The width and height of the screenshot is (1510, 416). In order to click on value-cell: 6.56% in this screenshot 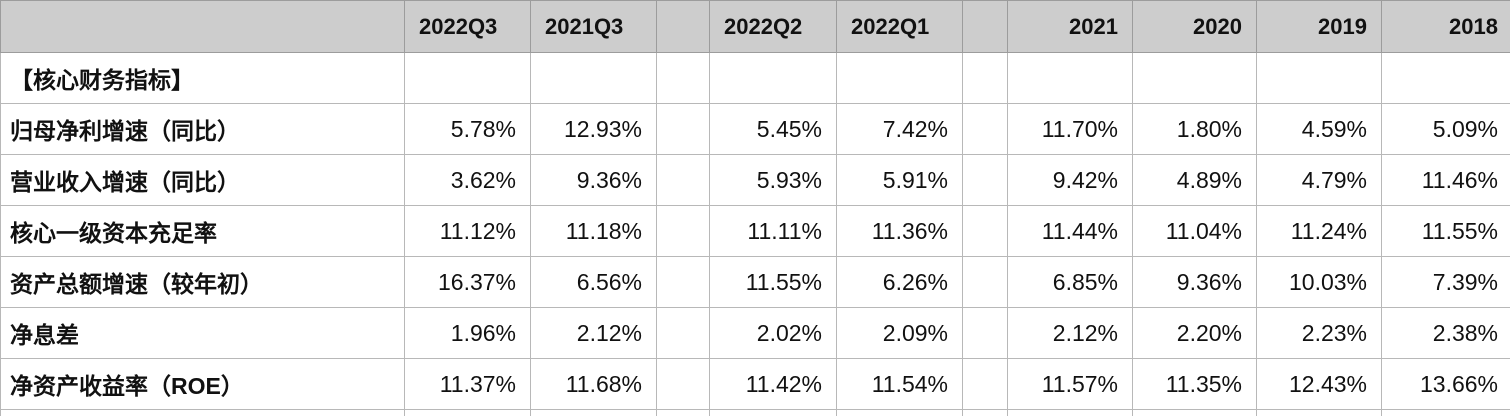, I will do `click(593, 282)`.